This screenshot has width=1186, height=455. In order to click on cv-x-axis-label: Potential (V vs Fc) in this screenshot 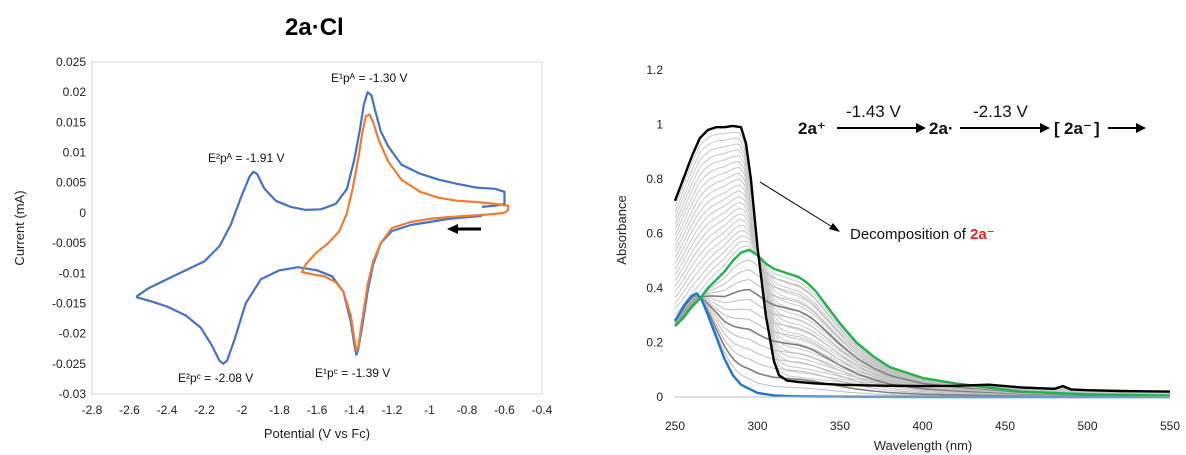, I will do `click(317, 433)`.